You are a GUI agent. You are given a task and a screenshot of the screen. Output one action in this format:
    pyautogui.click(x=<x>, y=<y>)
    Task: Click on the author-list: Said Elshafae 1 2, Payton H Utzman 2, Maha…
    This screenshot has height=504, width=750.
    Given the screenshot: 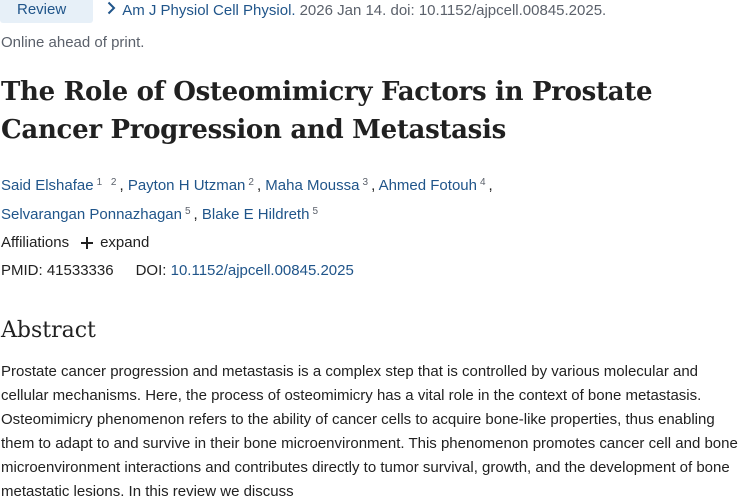 What is the action you would take?
    pyautogui.click(x=247, y=200)
    